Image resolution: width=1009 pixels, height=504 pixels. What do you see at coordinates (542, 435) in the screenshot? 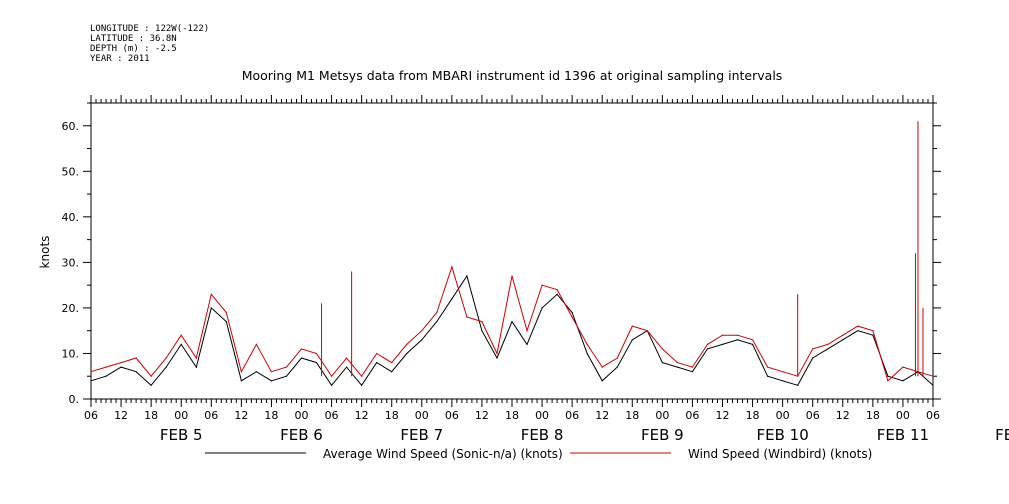
I see `x-day-label: FEB 8` at bounding box center [542, 435].